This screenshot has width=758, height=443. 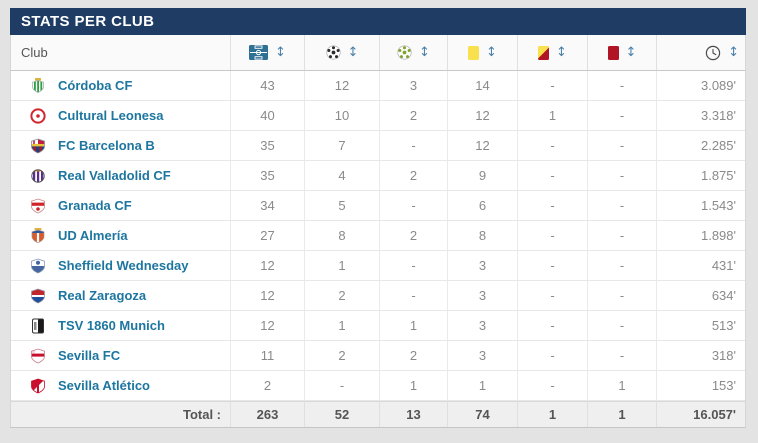 I want to click on table-row: Sevilla FC 11 2 2 3- -318', so click(x=378, y=356).